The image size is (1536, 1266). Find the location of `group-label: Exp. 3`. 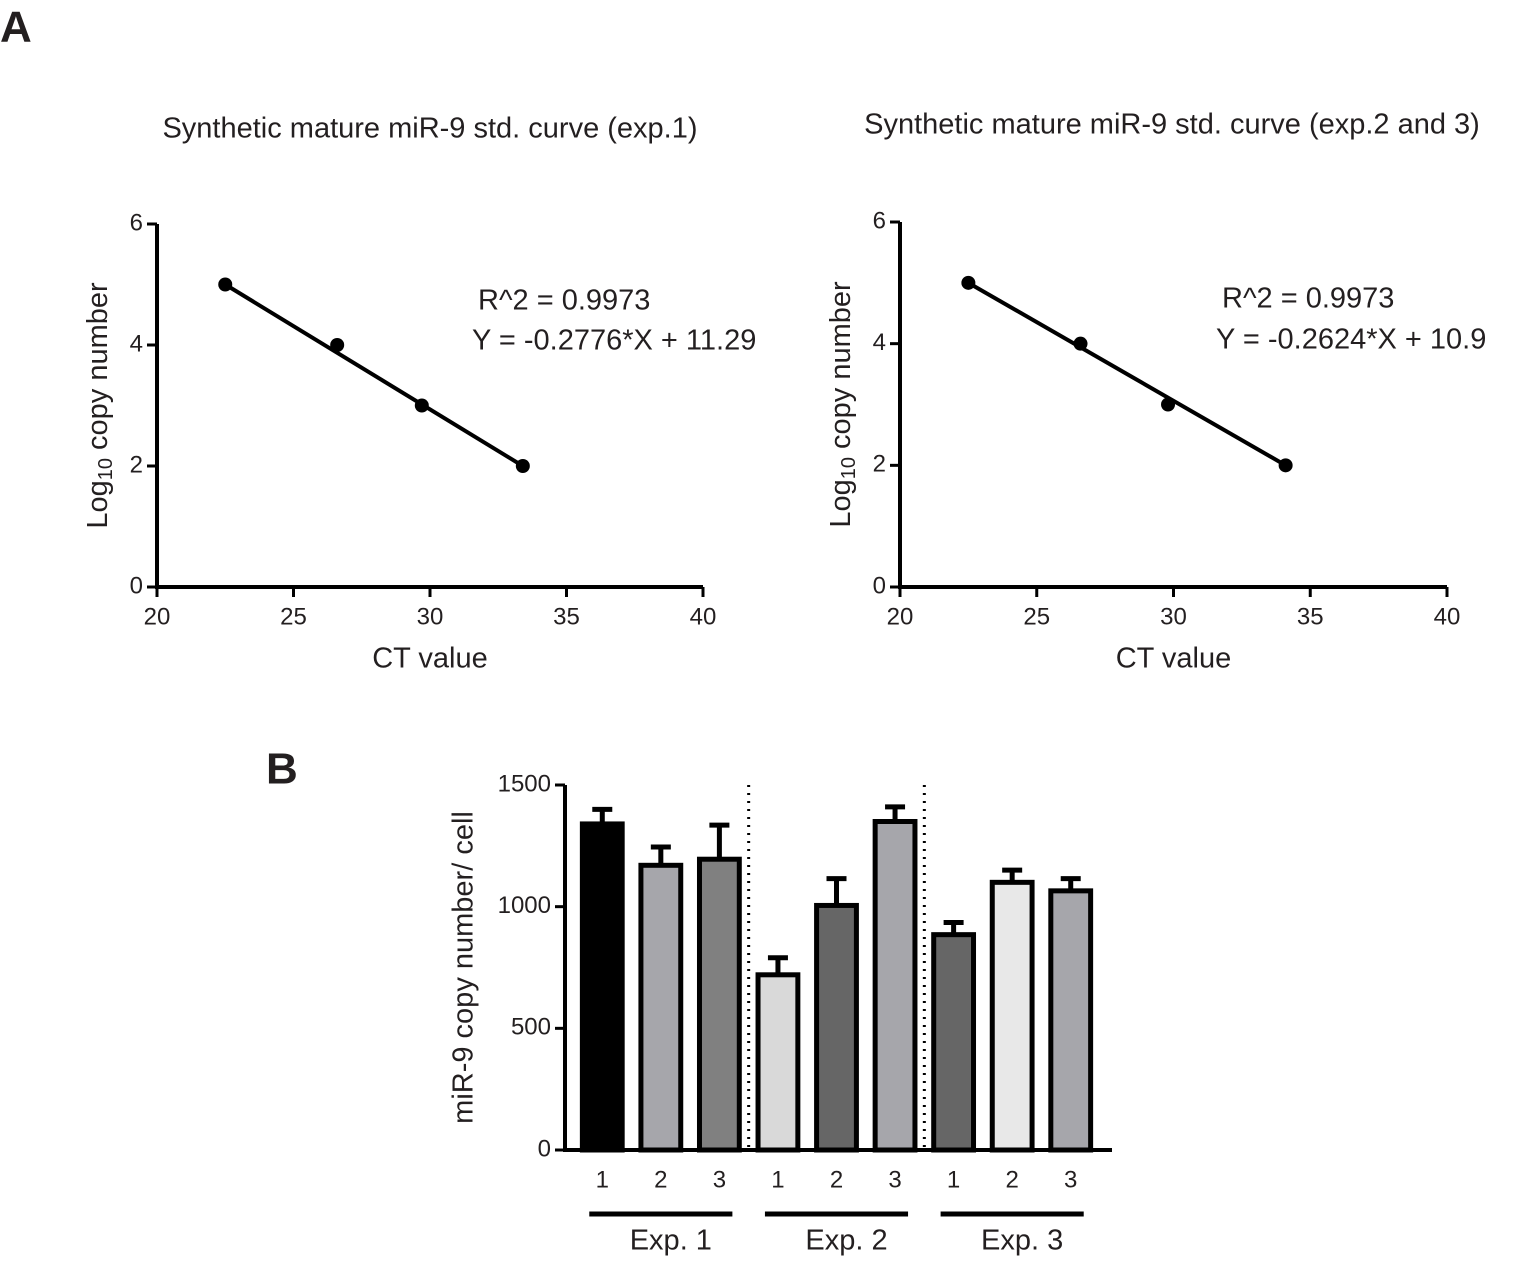

group-label: Exp. 3 is located at coordinates (1022, 1241).